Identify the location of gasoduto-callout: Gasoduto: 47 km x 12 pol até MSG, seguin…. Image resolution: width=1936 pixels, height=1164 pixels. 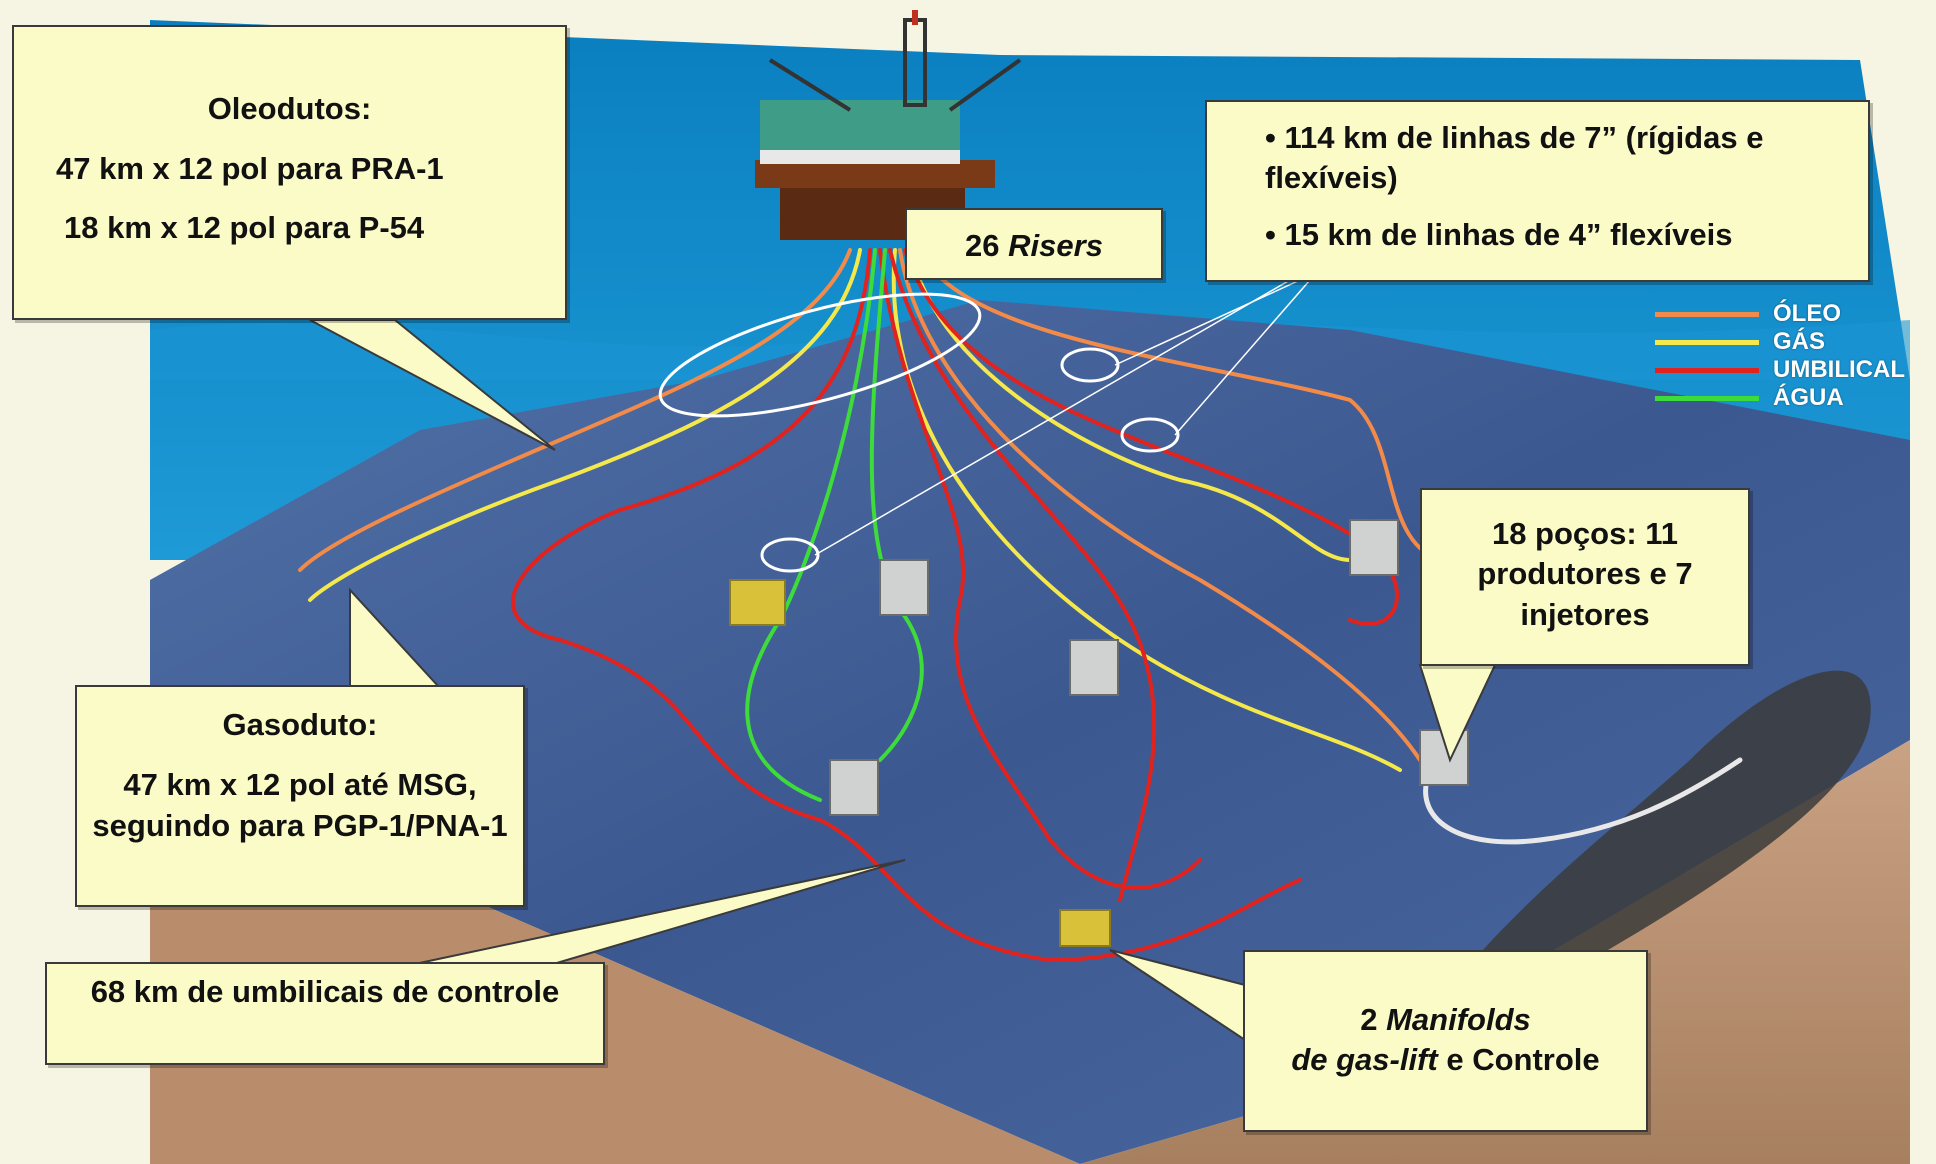
(300, 796).